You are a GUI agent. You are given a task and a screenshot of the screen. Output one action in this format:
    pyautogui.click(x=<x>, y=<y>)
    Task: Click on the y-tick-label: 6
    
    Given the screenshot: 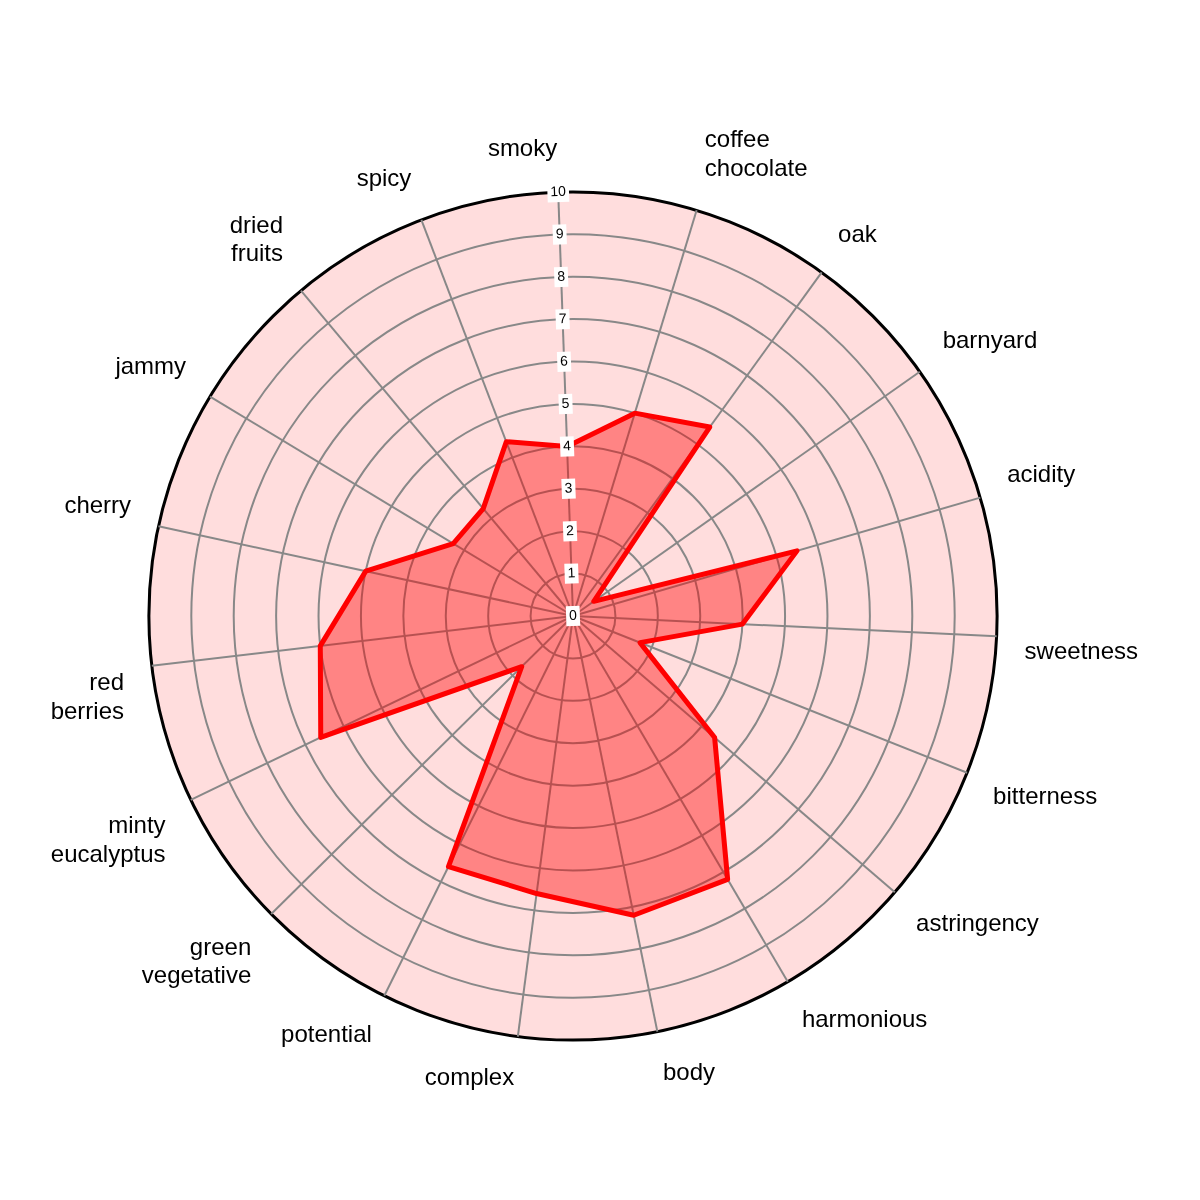 What is the action you would take?
    pyautogui.click(x=564, y=360)
    